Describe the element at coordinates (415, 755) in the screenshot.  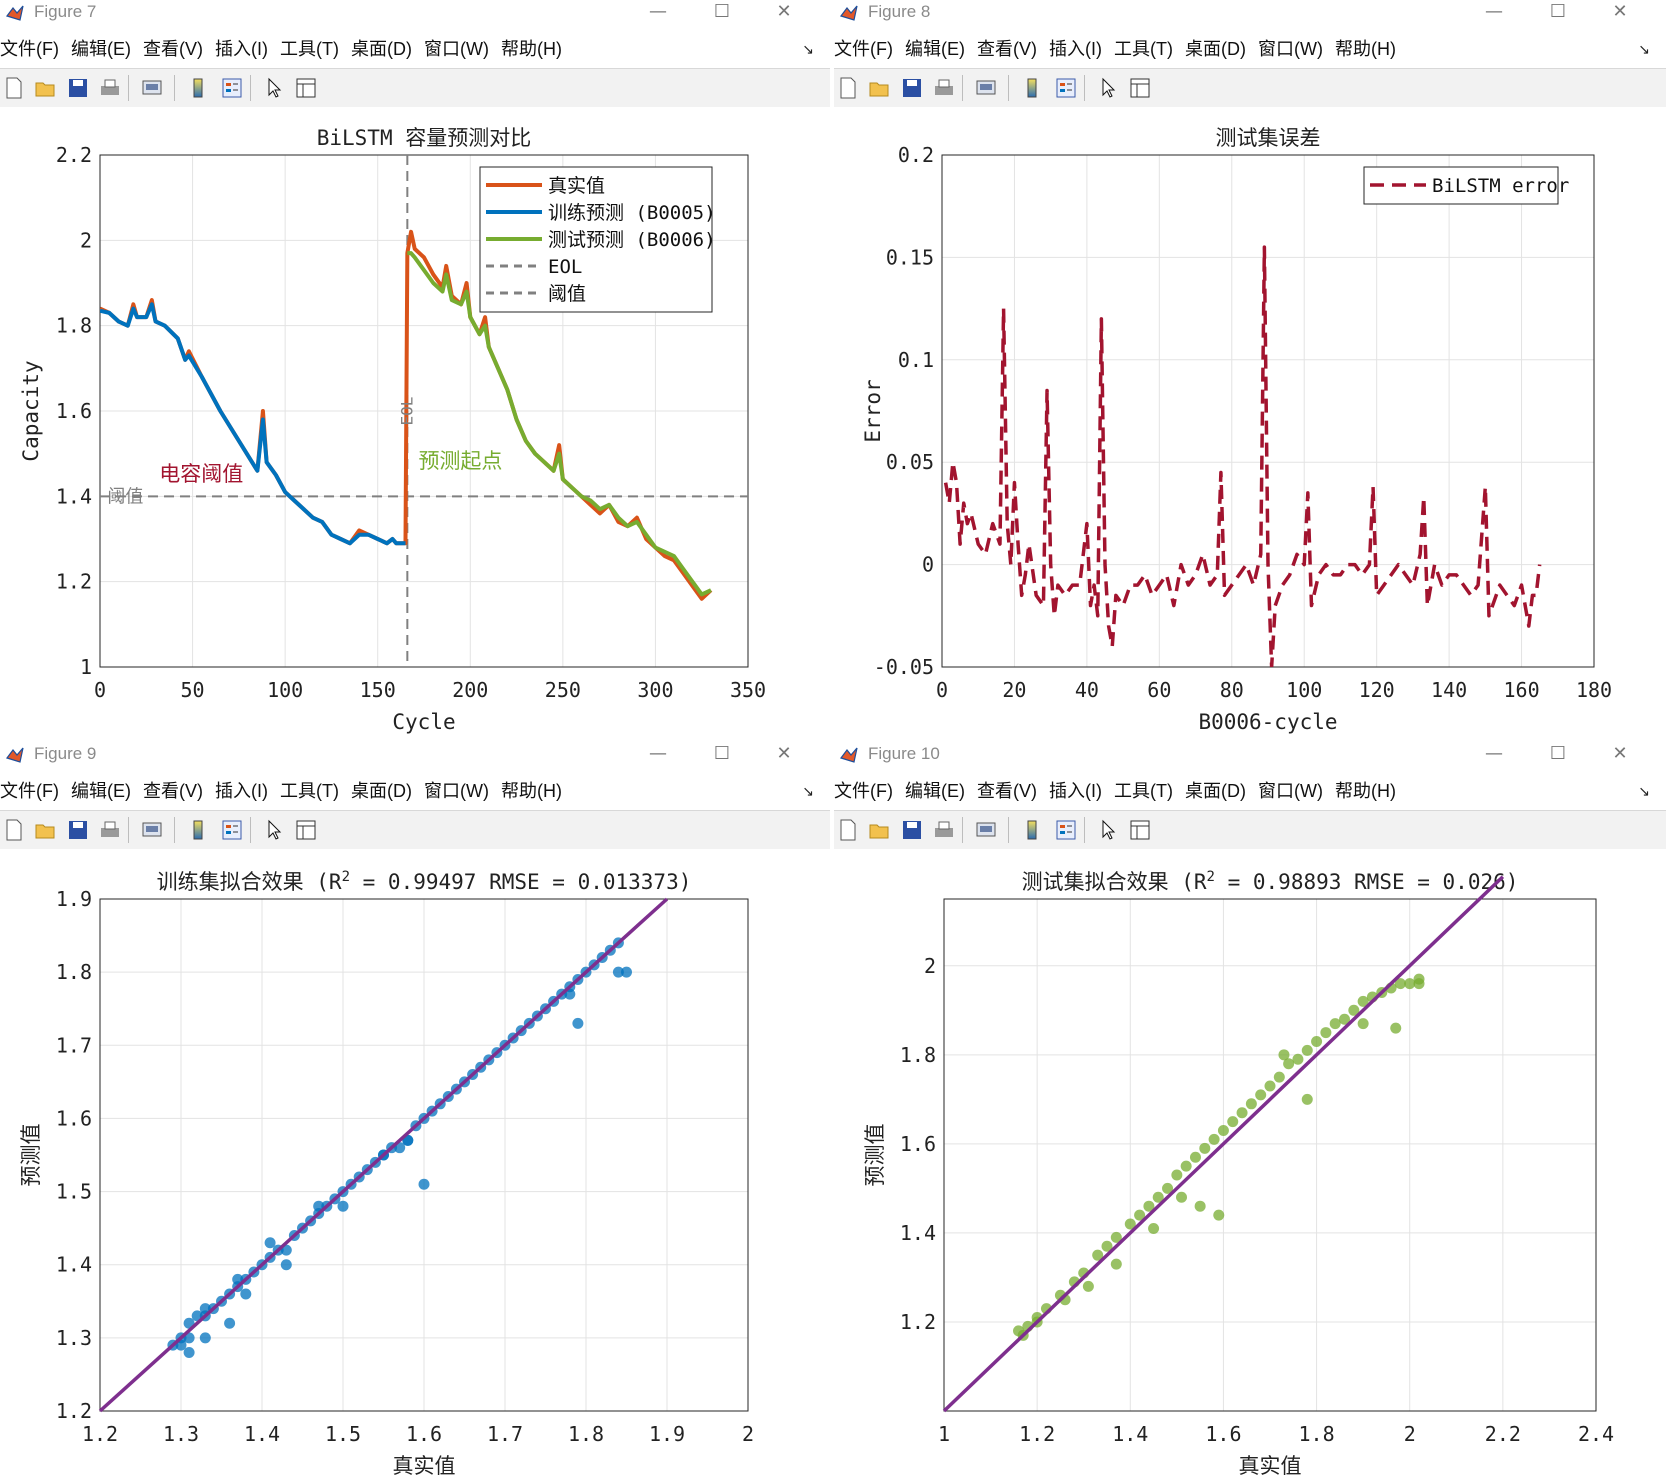
I see `window-titlebar: Figure 9 — ☐ ✕` at that location.